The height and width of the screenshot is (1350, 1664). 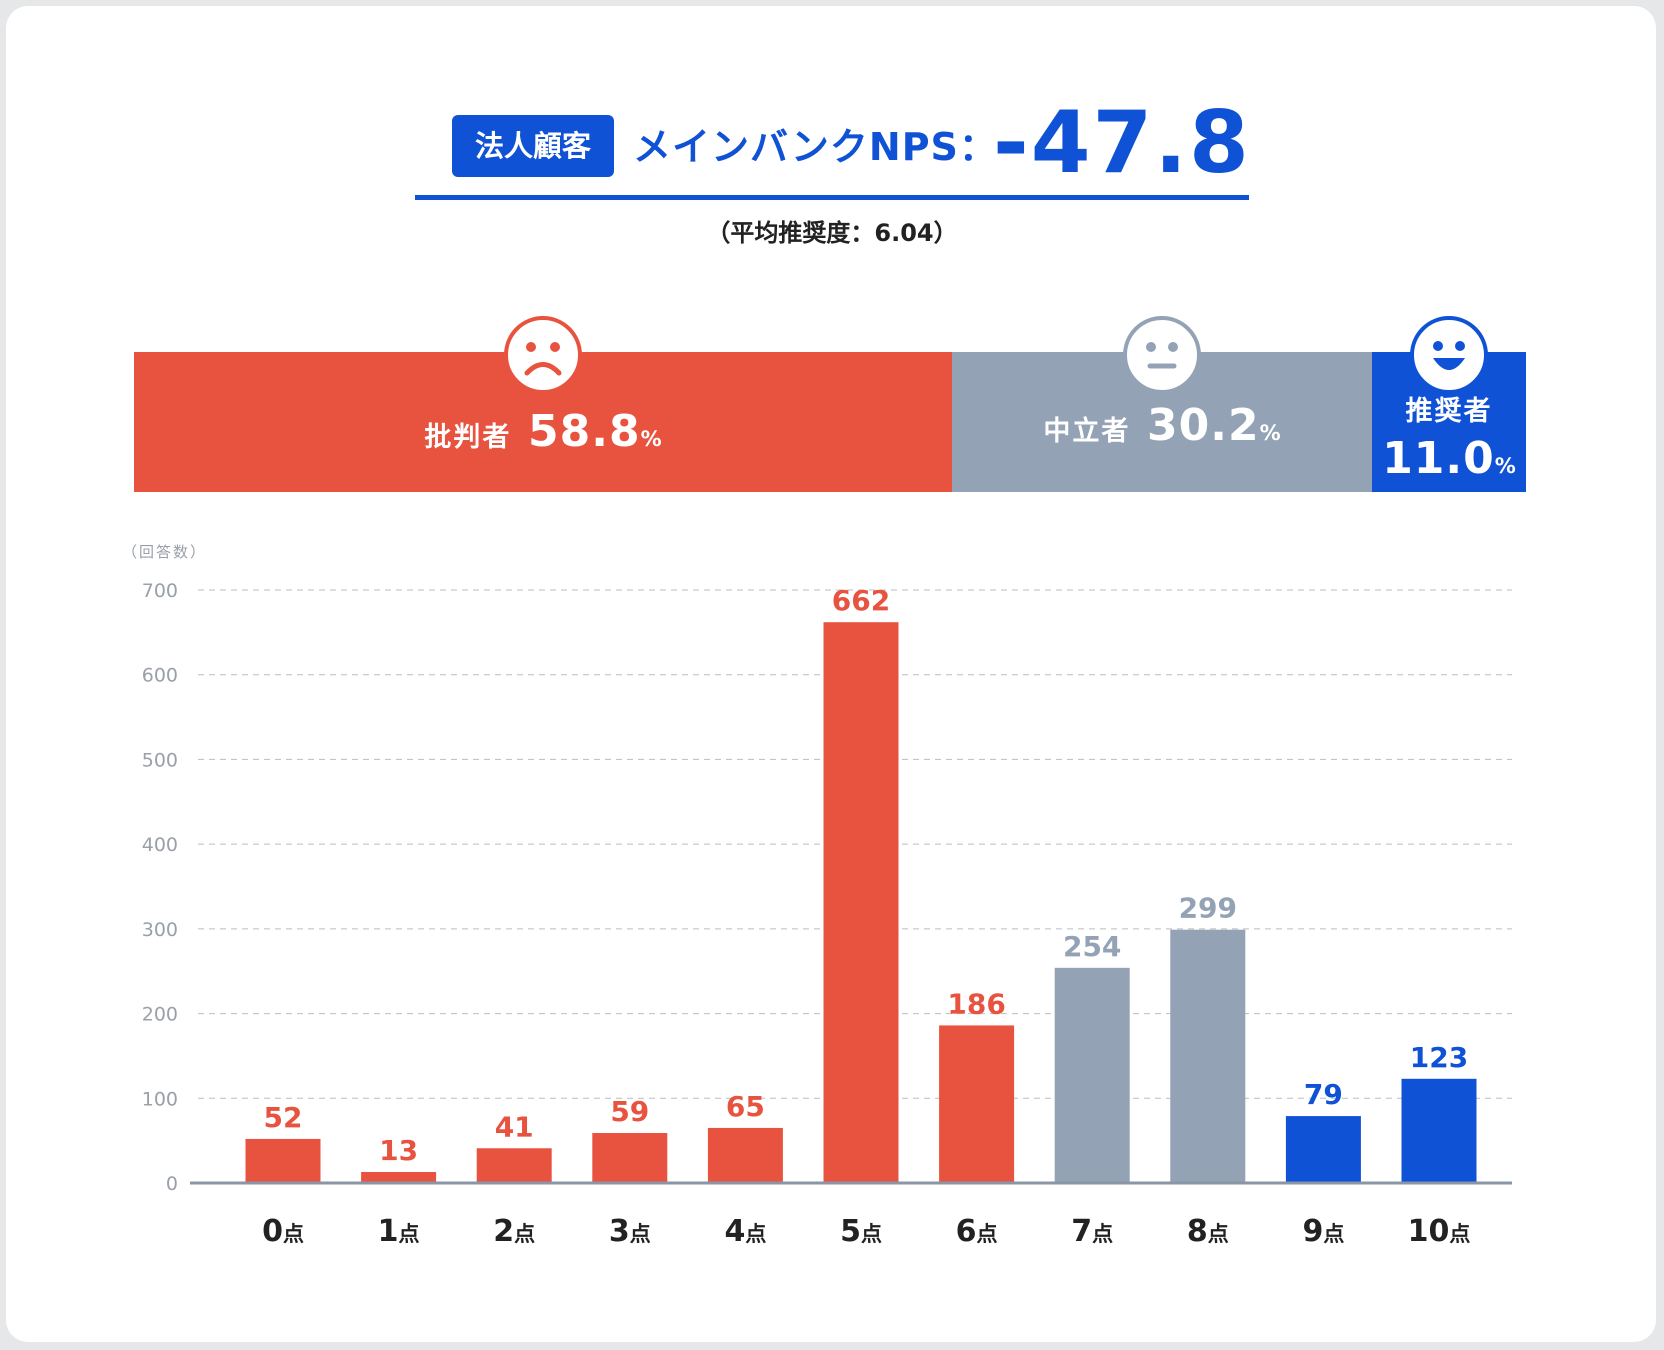 I want to click on data-label: 41, so click(x=514, y=1126).